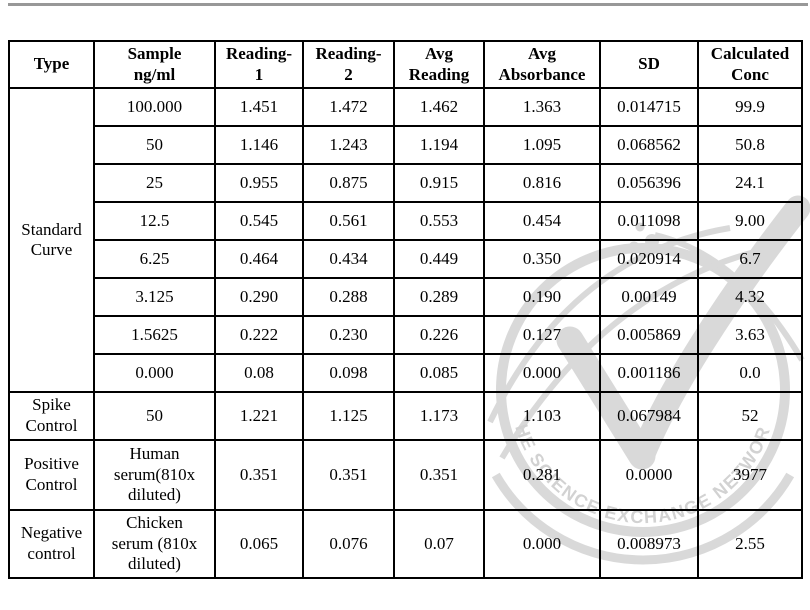 This screenshot has width=810, height=610. Describe the element at coordinates (649, 259) in the screenshot. I see `cell-sd: 0.020914` at that location.